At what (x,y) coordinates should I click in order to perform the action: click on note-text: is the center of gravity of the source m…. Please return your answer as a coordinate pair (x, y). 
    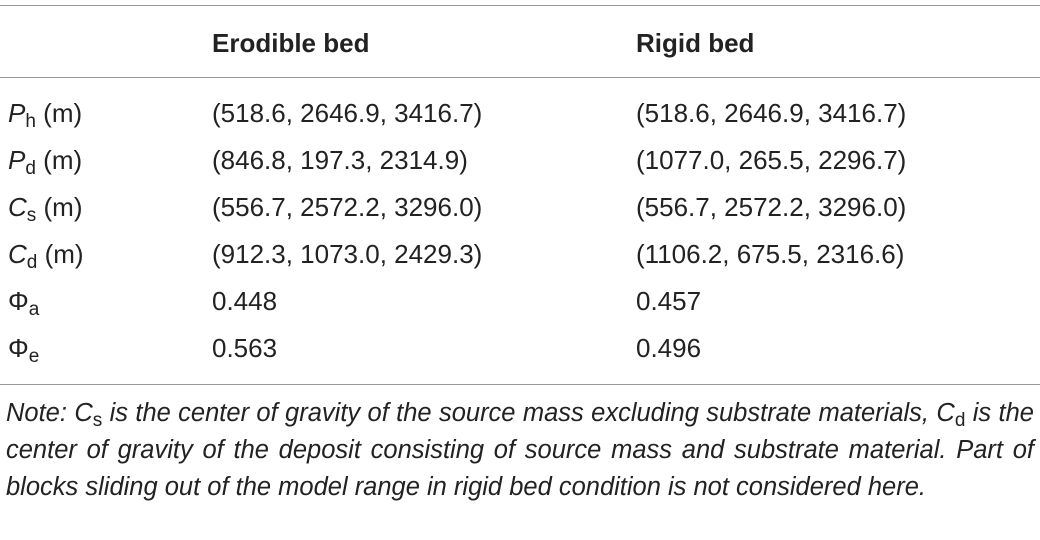
    Looking at the image, I should click on (519, 413).